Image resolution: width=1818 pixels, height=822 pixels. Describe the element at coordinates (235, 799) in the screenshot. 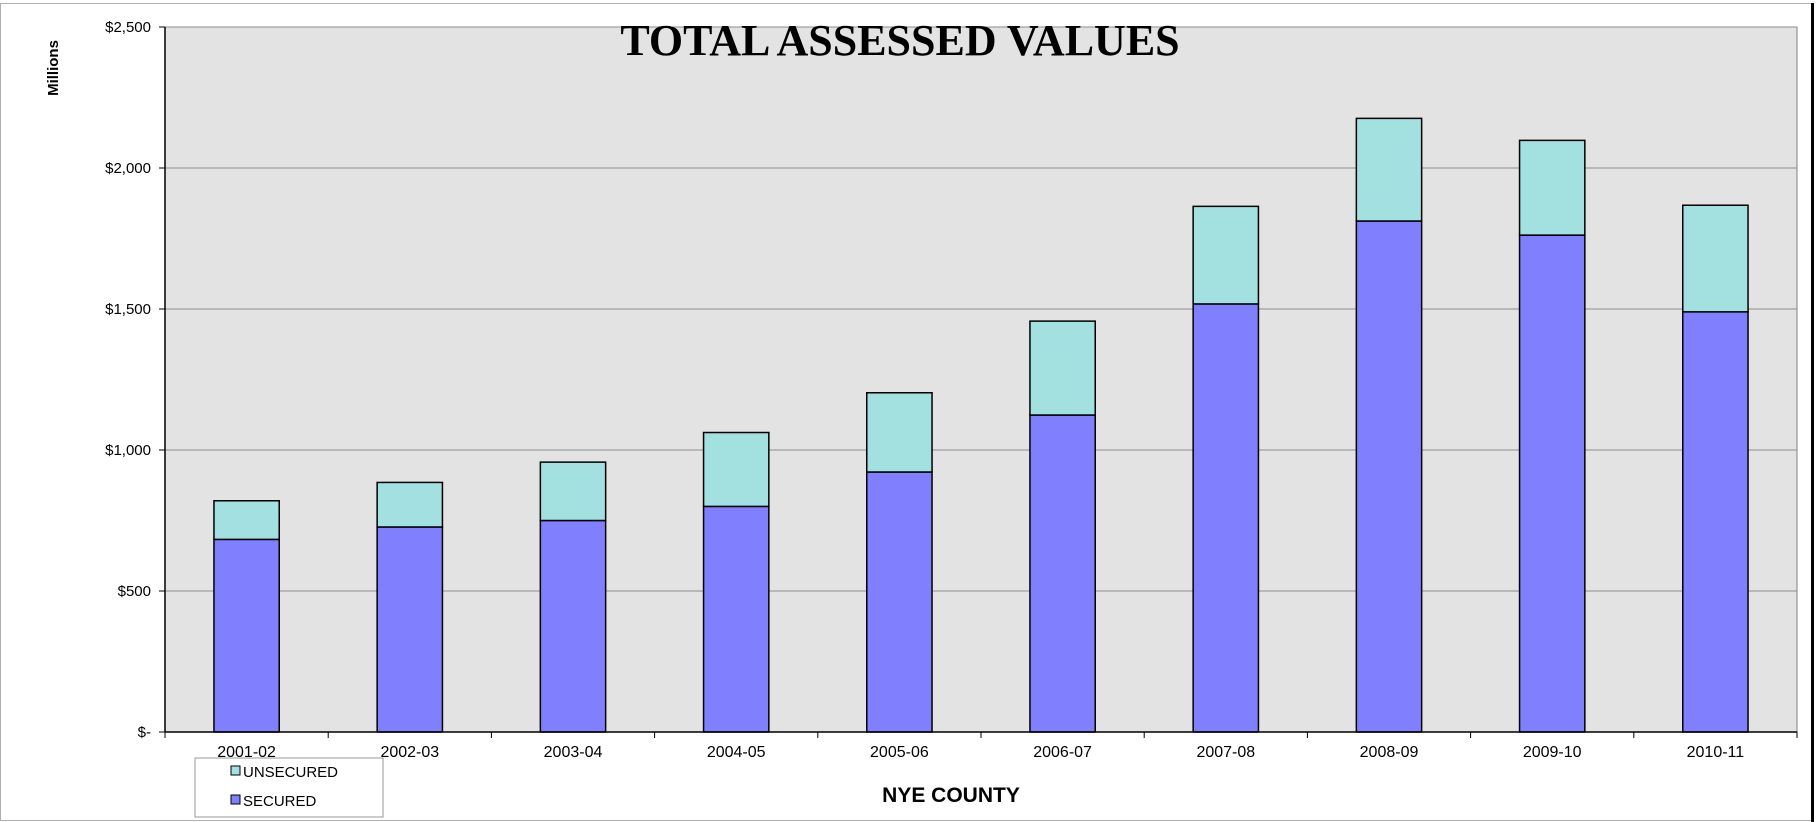

I see `legend-swatch-secured` at that location.